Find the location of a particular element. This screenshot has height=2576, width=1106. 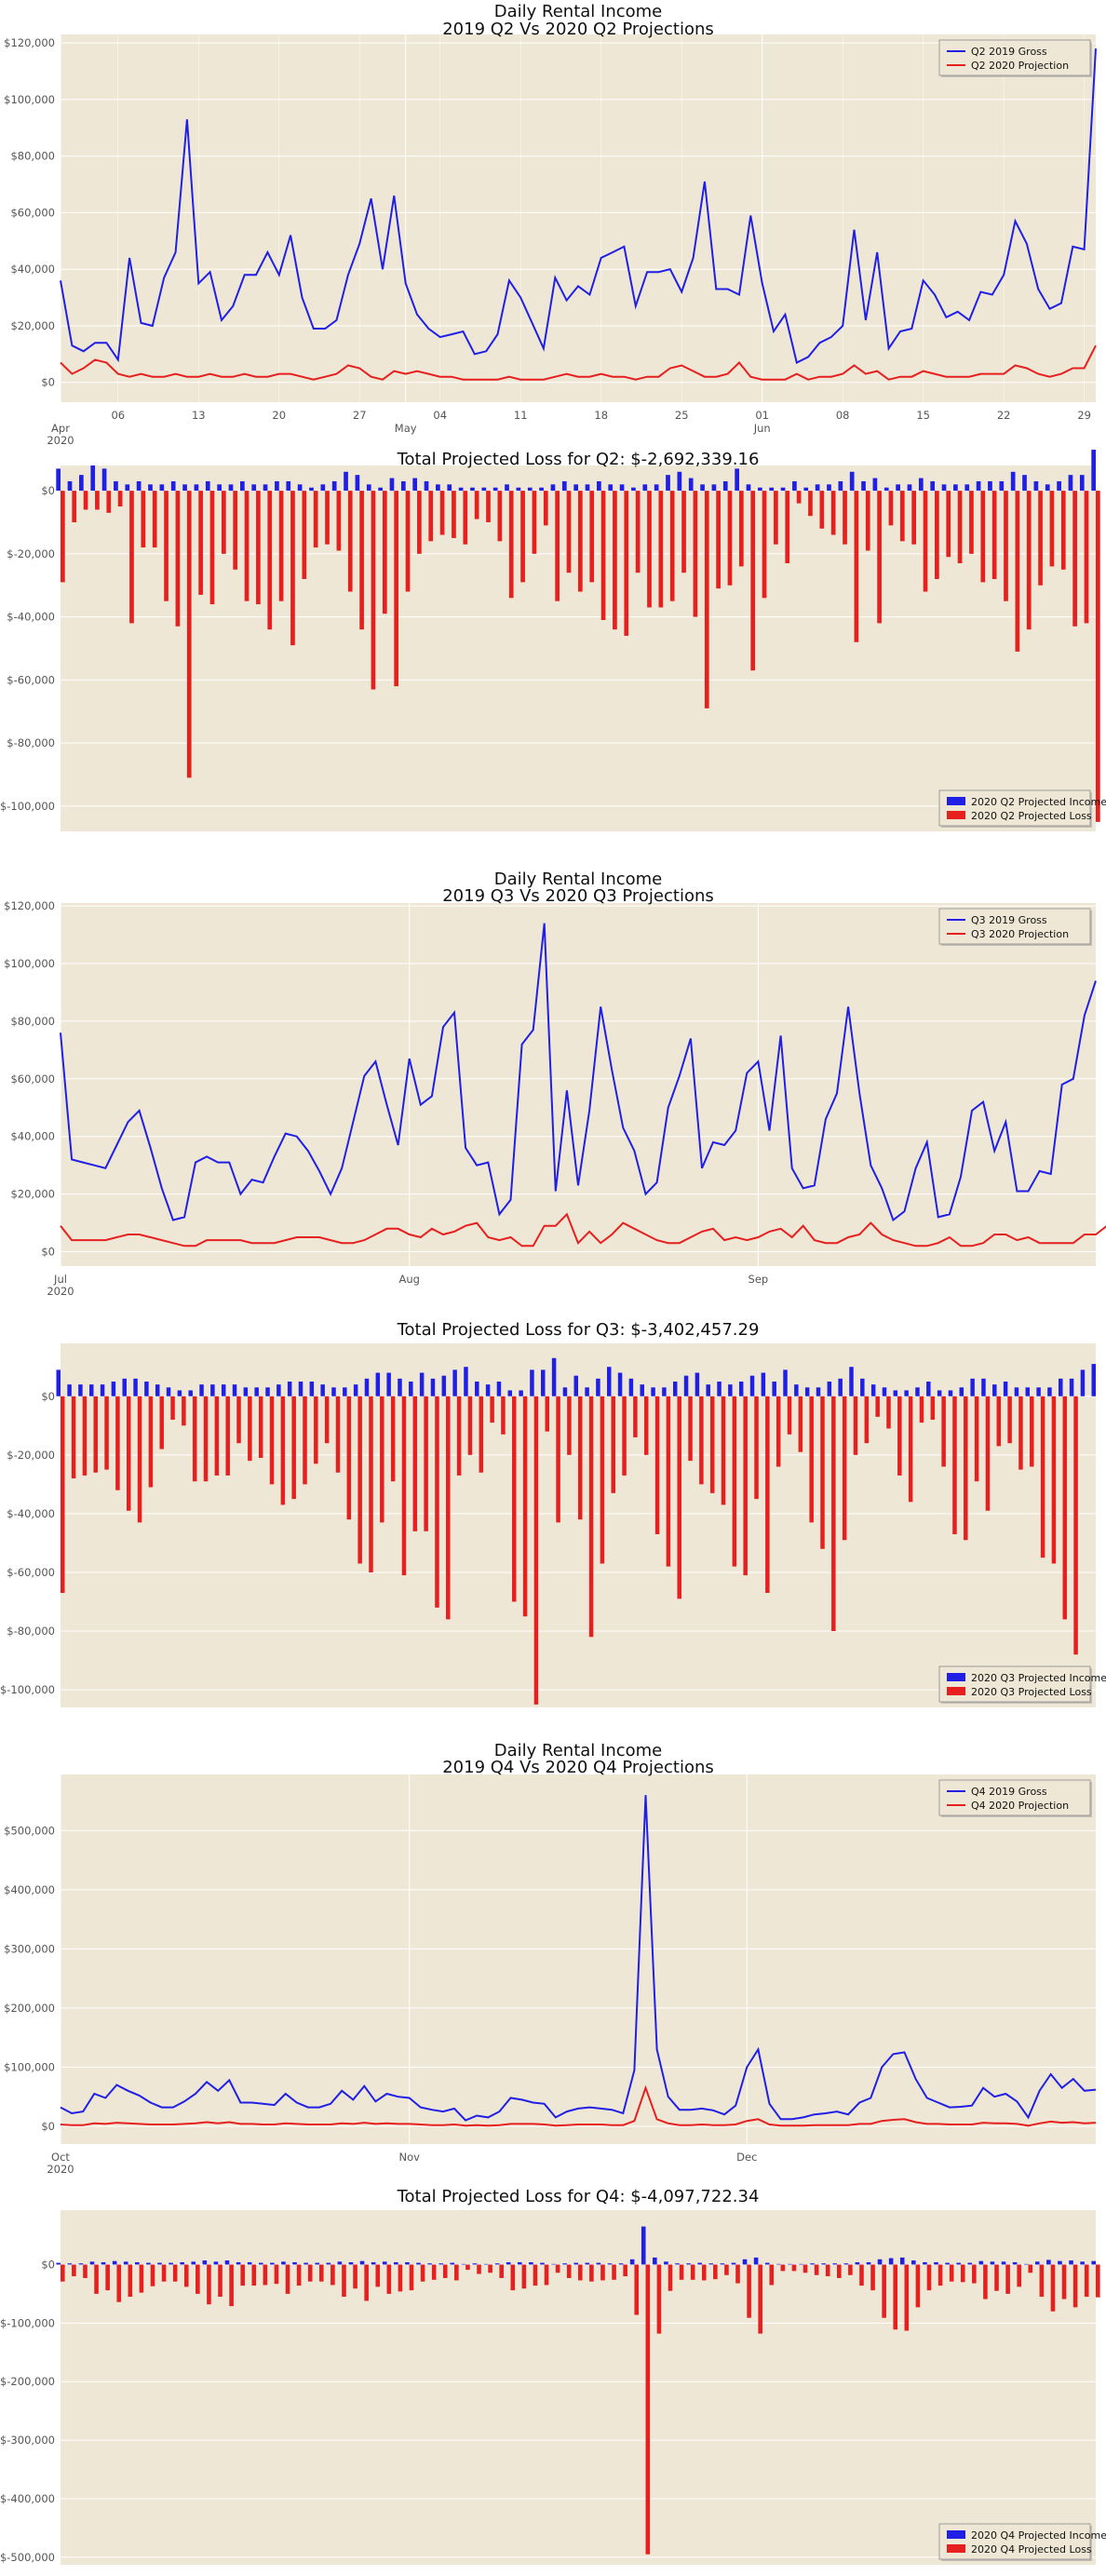

y-tick-label: $20,000 is located at coordinates (32, 325).